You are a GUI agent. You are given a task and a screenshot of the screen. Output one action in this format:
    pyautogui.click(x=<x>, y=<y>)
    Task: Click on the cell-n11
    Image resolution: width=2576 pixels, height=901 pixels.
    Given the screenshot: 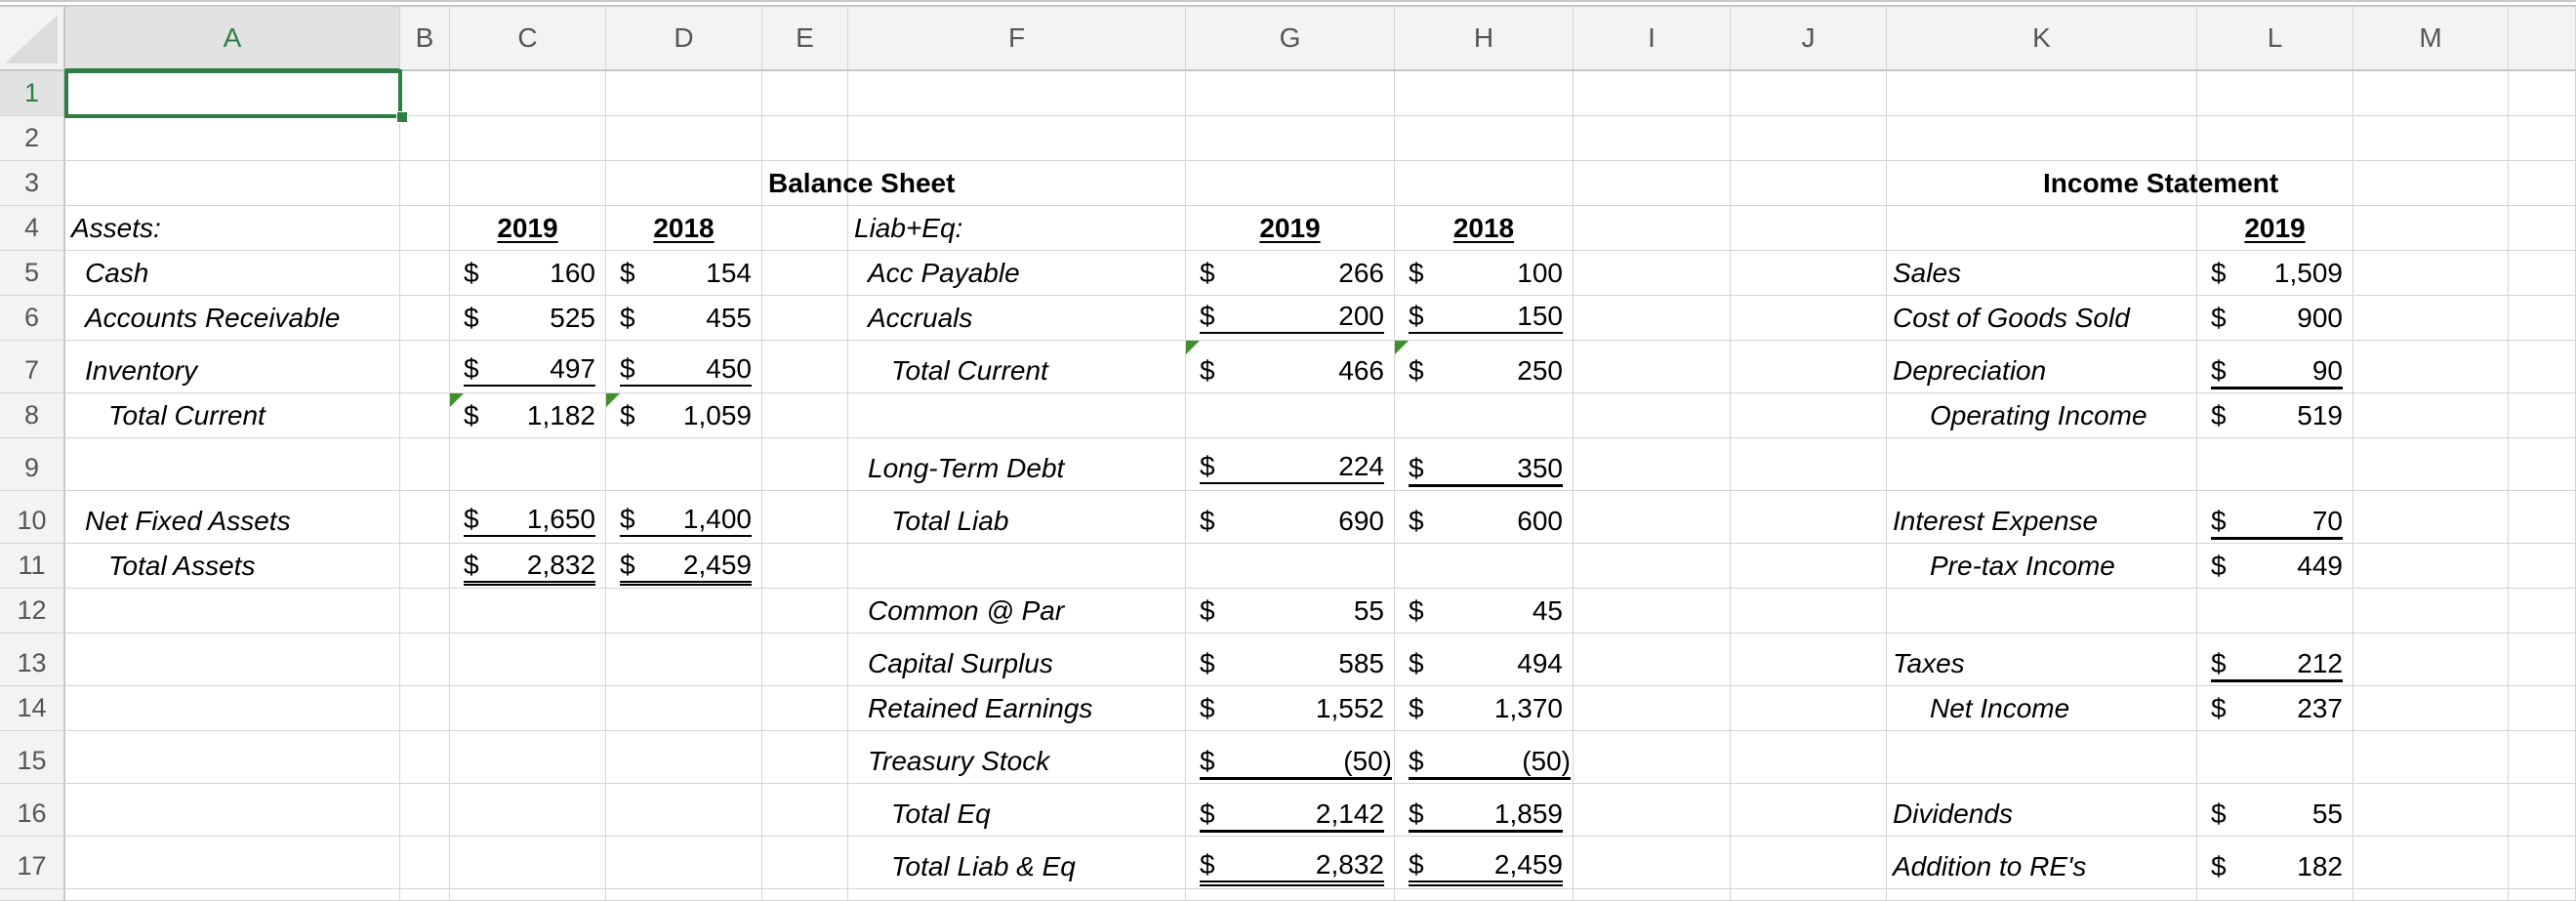 What is the action you would take?
    pyautogui.click(x=2542, y=566)
    